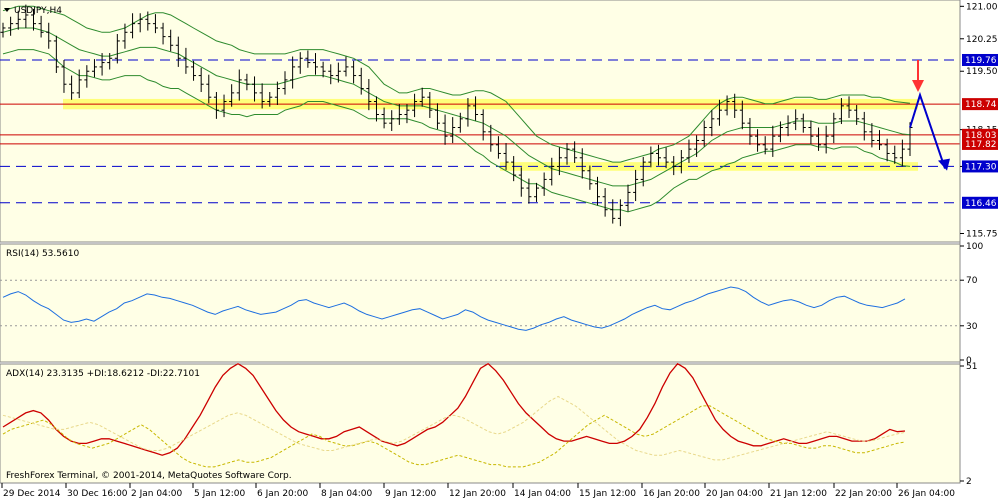 This screenshot has width=1000, height=500. Describe the element at coordinates (981, 167) in the screenshot. I see `level-badge-label: 117.30` at that location.